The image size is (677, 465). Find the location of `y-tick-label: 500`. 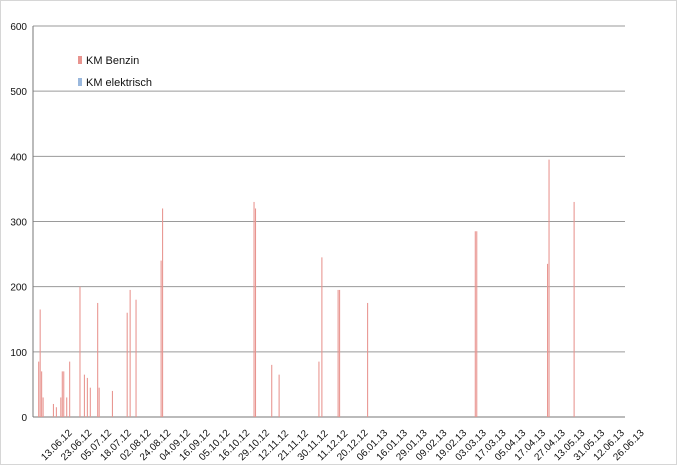

y-tick-label: 500 is located at coordinates (18, 92).